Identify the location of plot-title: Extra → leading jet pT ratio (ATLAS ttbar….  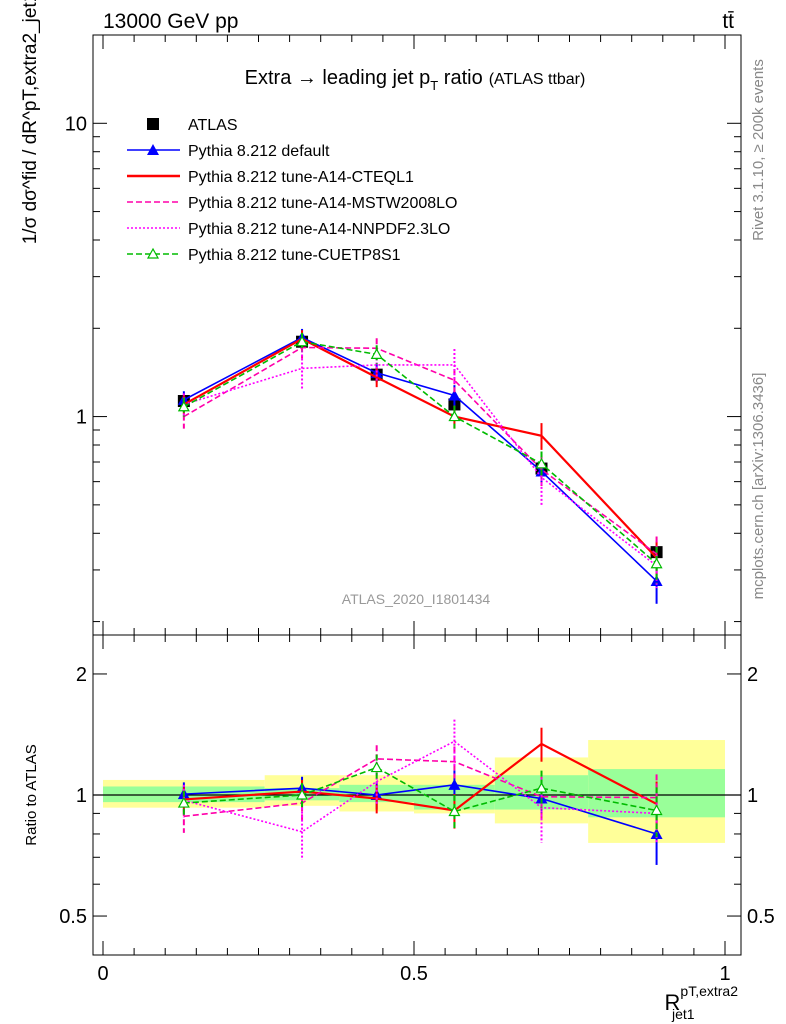
(415, 80).